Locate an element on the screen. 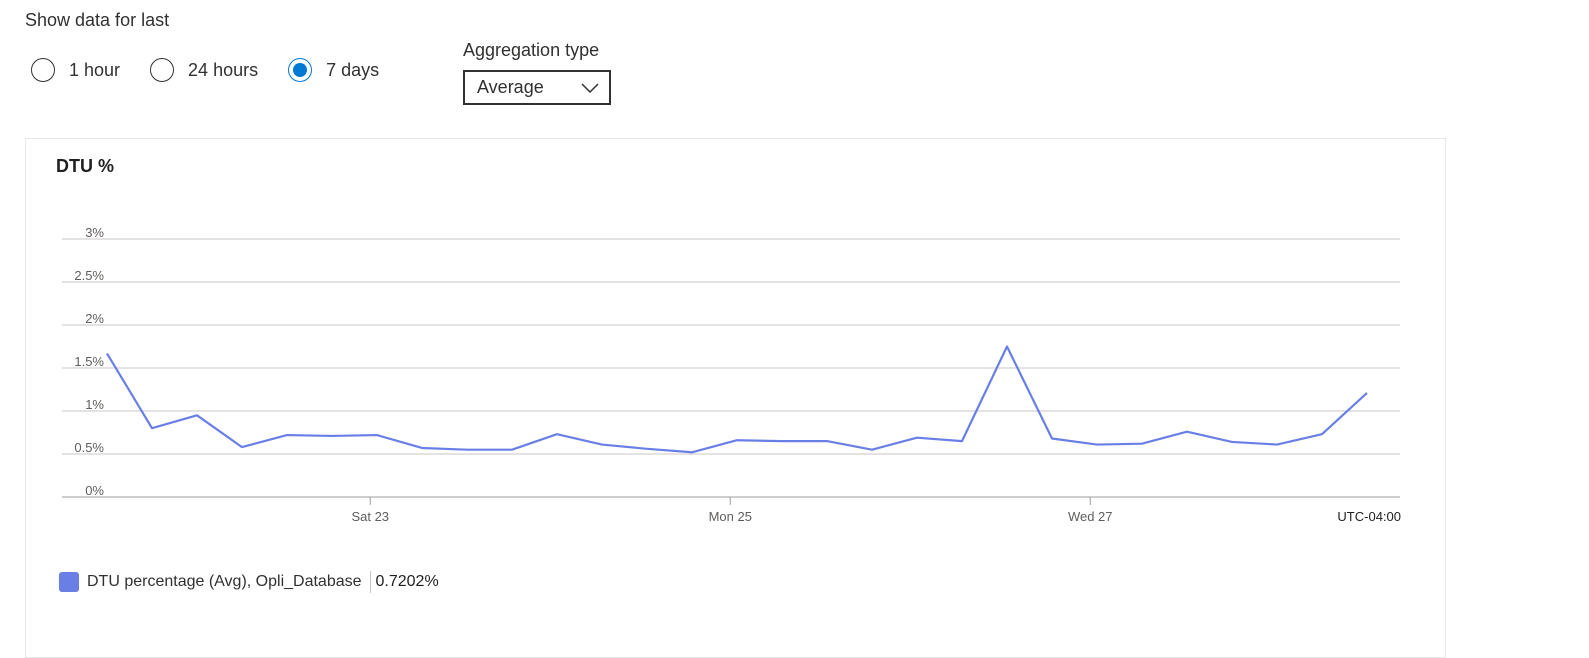 The width and height of the screenshot is (1589, 658). y-tick-label: 2.5% is located at coordinates (89, 275).